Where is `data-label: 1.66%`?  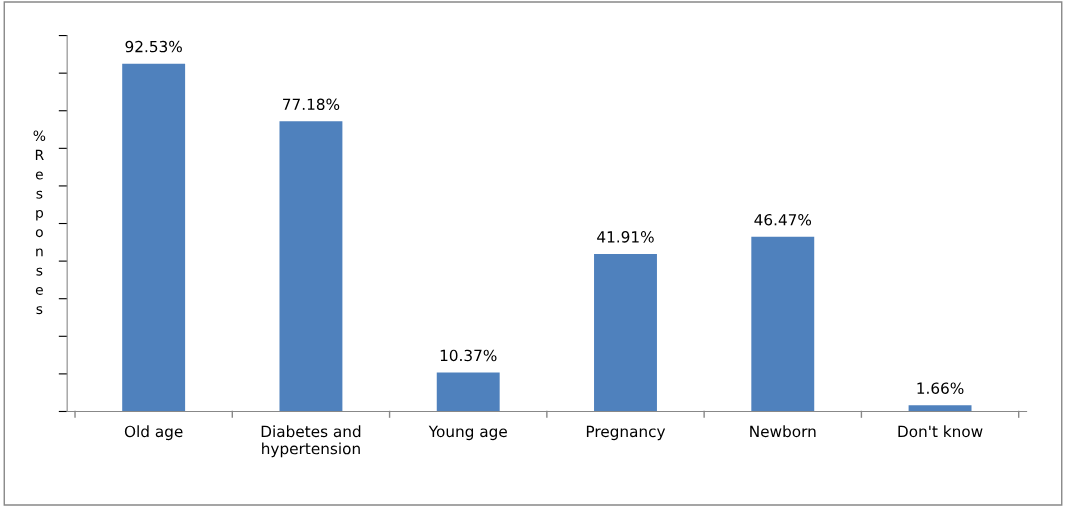 data-label: 1.66% is located at coordinates (940, 388).